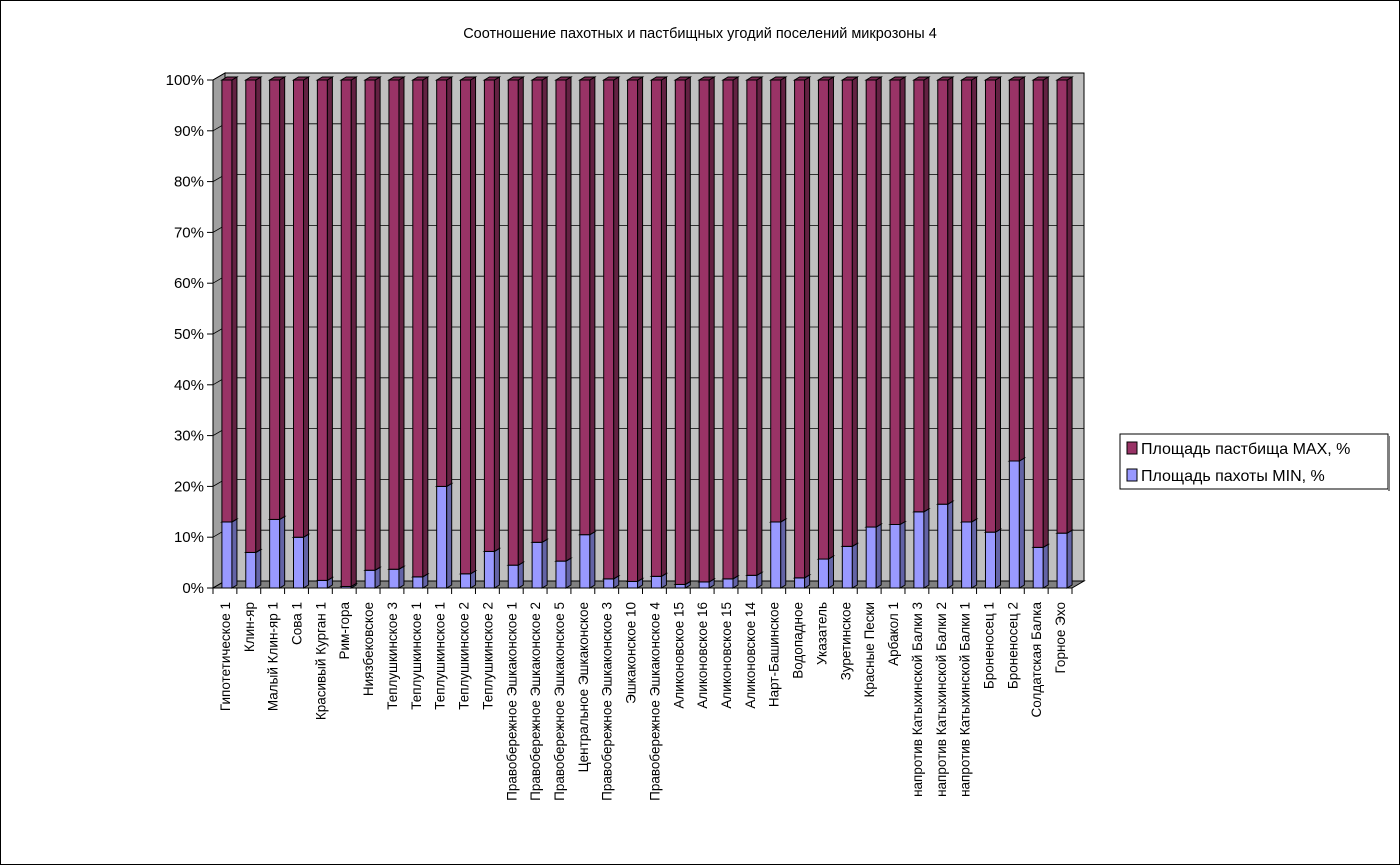  Describe the element at coordinates (654, 701) in the screenshot. I see `x-category-label: Правобережное Эшкаконское 4` at that location.